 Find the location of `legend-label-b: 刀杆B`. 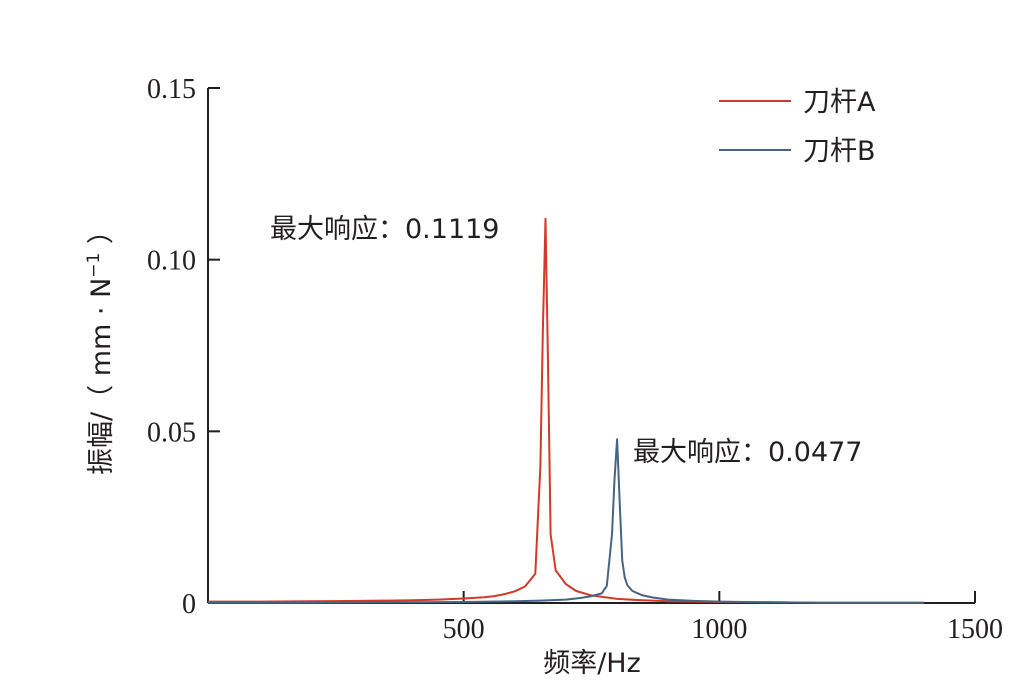

legend-label-b: 刀杆B is located at coordinates (839, 151).